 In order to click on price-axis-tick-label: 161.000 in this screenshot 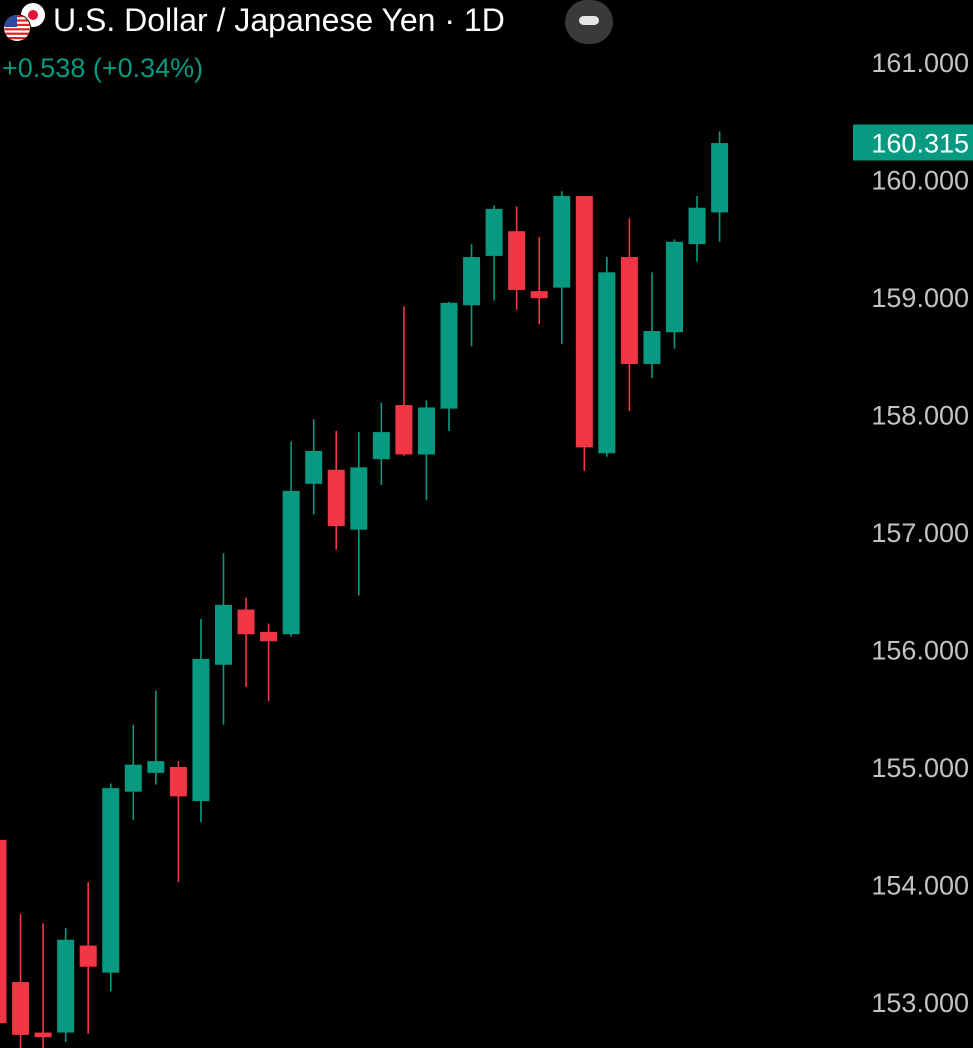, I will do `click(920, 63)`.